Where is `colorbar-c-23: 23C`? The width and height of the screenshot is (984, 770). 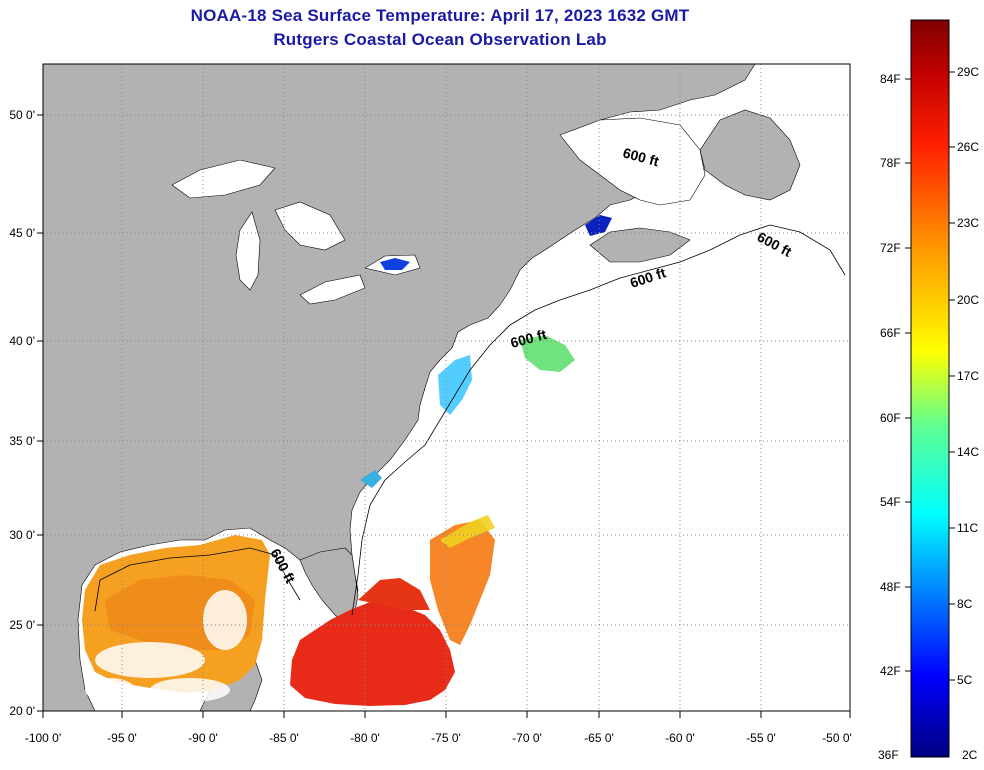 colorbar-c-23: 23C is located at coordinates (968, 223).